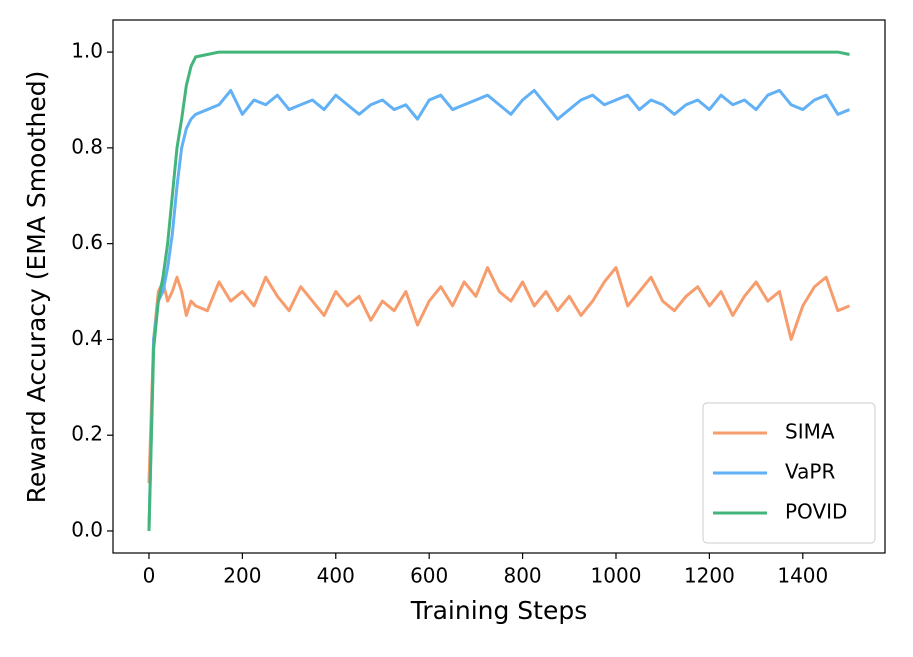 This screenshot has height=657, width=913. I want to click on y-tick-label: 0.0, so click(87, 529).